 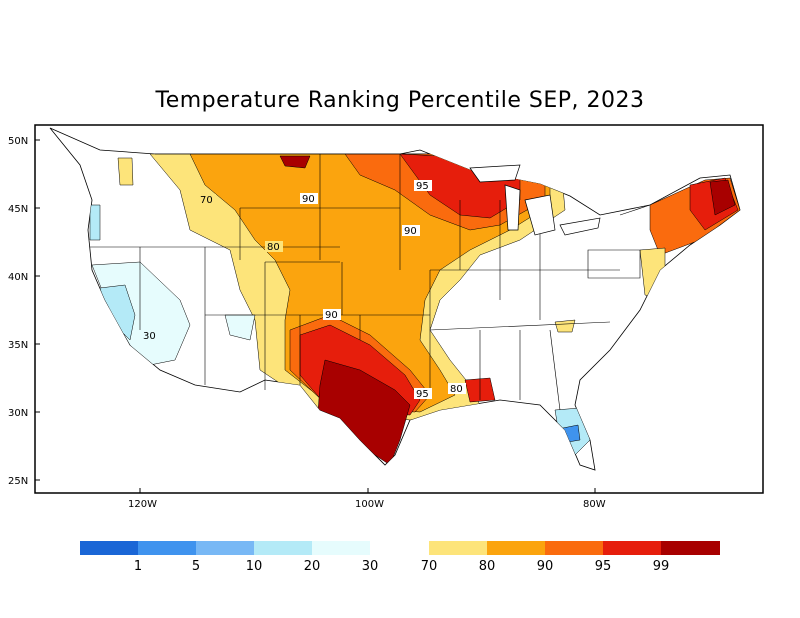 I want to click on lat-label: 40N, so click(x=18, y=277).